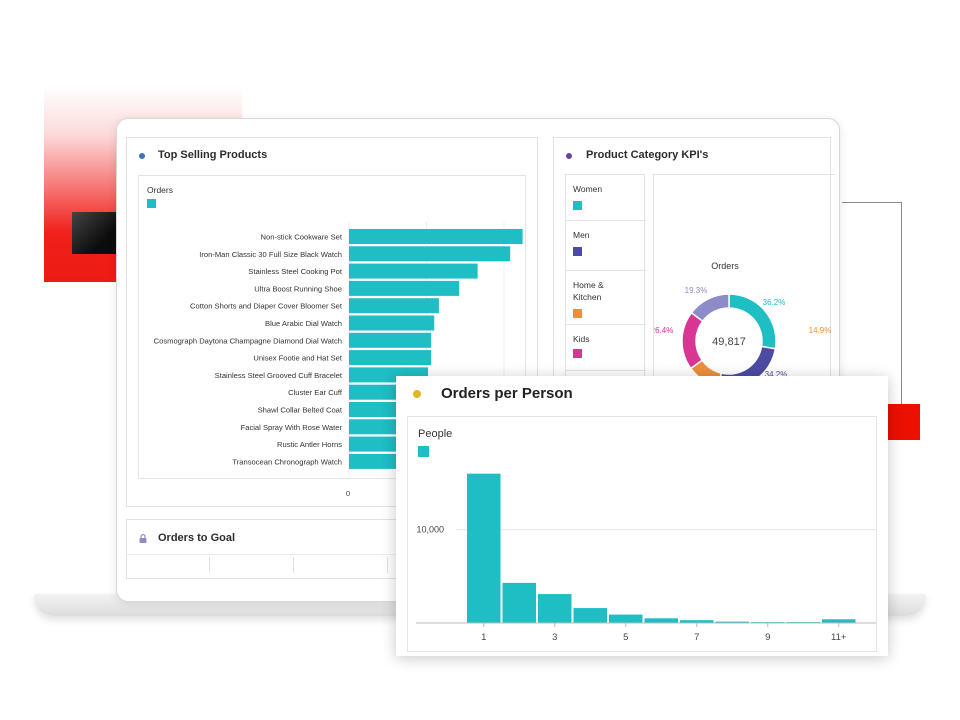 Image resolution: width=960 pixels, height=720 pixels. What do you see at coordinates (606, 246) in the screenshot?
I see `category-item-men: Men` at bounding box center [606, 246].